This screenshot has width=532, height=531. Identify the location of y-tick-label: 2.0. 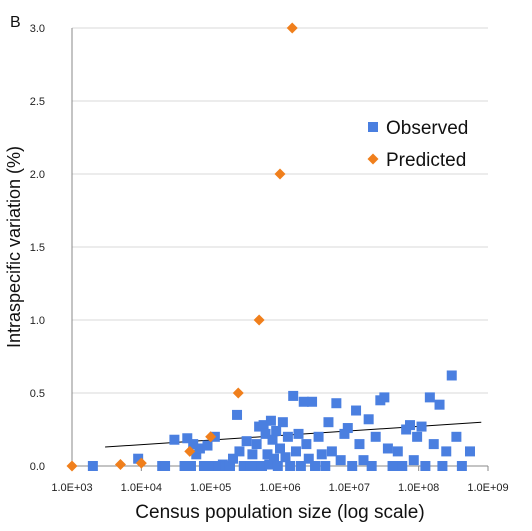
(37, 175).